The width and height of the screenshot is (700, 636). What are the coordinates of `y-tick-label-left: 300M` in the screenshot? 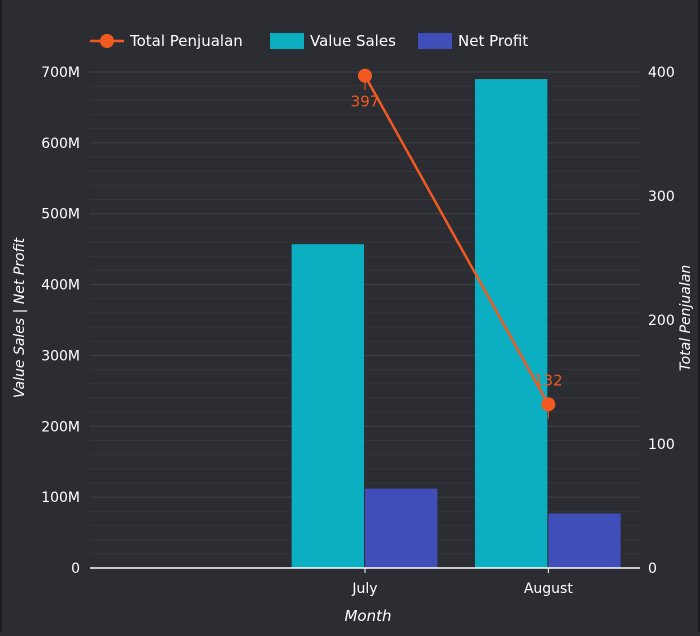 It's located at (60, 356).